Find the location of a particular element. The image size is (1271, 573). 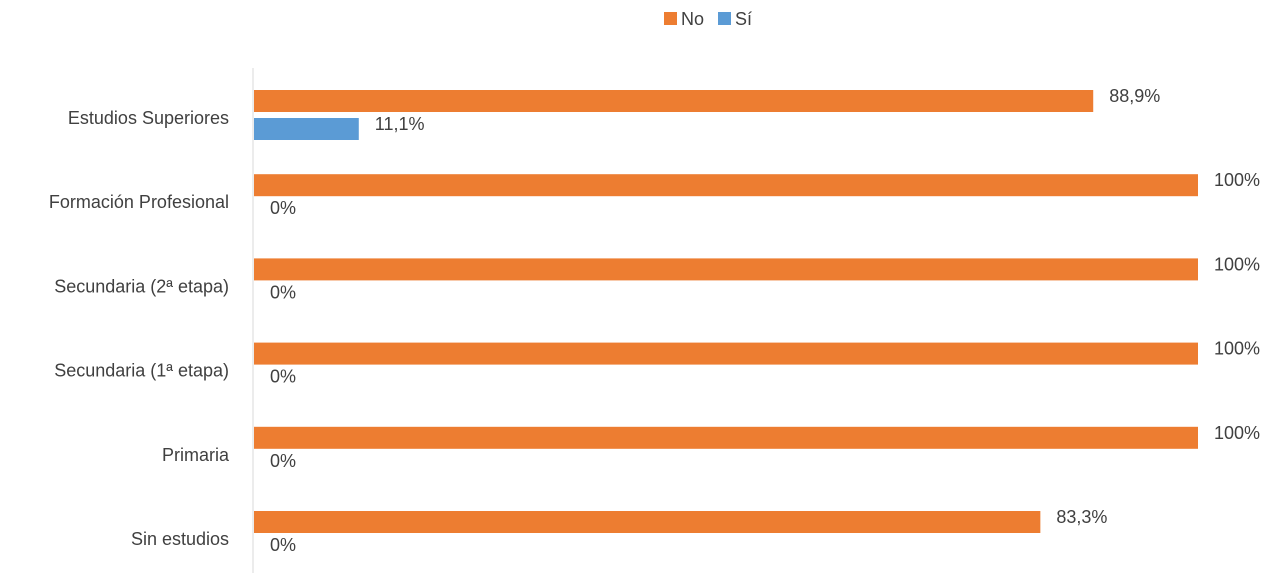

data-label-no-sin-estudios: 83,3% is located at coordinates (1081, 517).